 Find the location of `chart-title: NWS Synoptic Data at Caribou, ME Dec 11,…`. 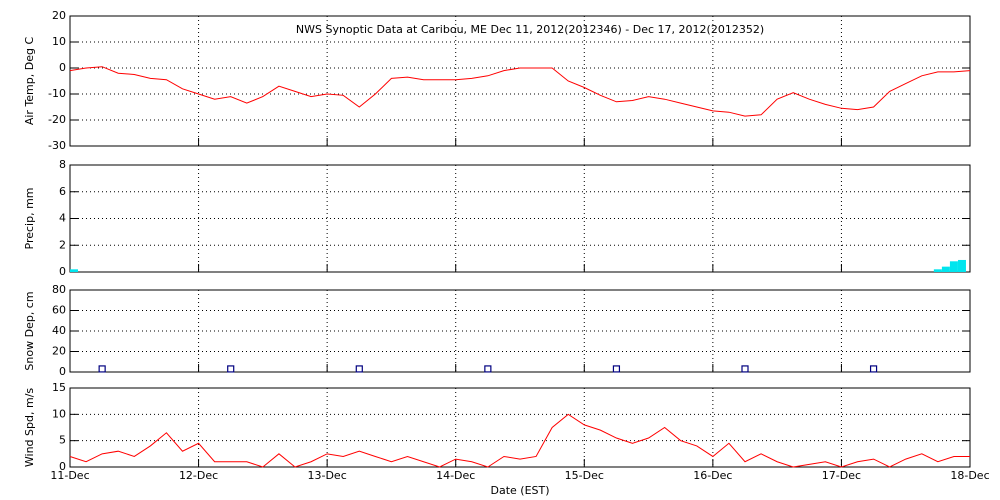

chart-title: NWS Synoptic Data at Caribou, ME Dec 11,… is located at coordinates (530, 29).